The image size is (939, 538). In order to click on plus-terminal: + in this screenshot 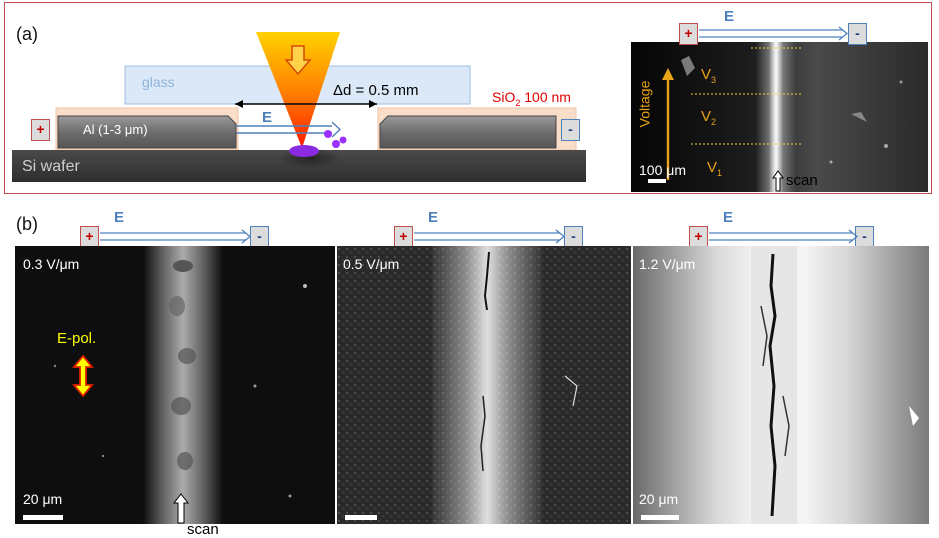, I will do `click(40, 130)`.